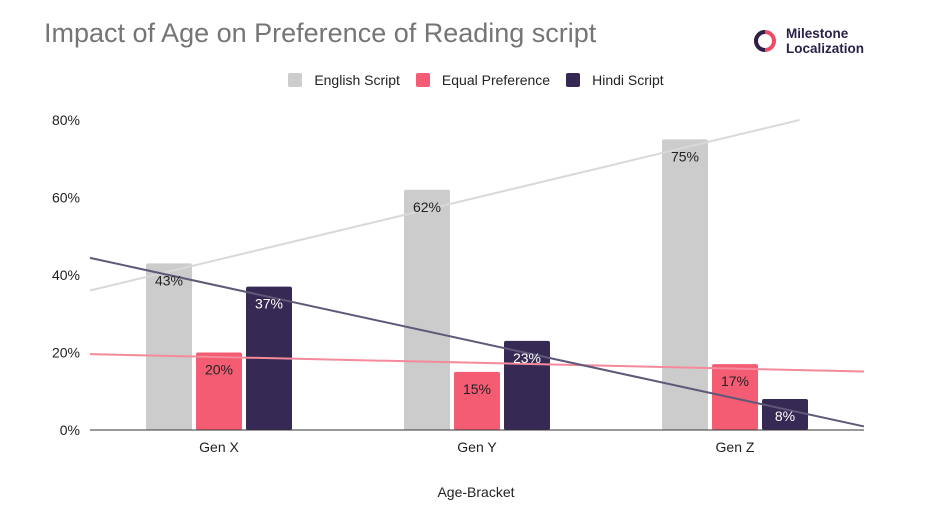 The image size is (952, 522). What do you see at coordinates (628, 80) in the screenshot?
I see `legend-label: Hindi Script` at bounding box center [628, 80].